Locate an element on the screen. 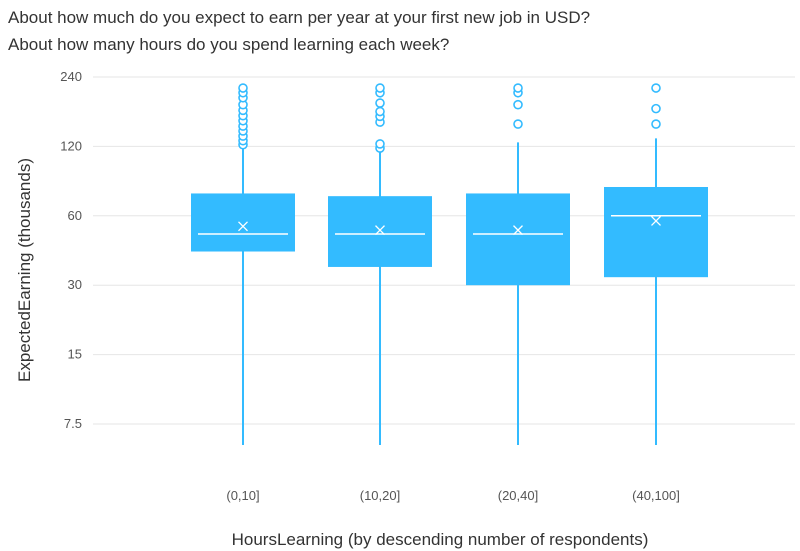 The image size is (800, 551). y-axis-ticks: 7.5 15 30 60 120 240 is located at coordinates (71, 250).